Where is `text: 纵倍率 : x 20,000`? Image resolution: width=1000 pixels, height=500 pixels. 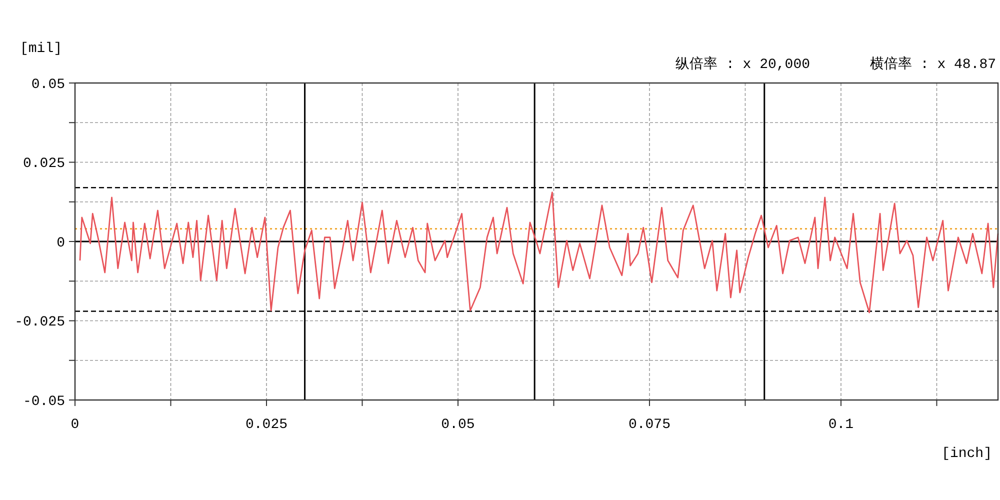 text: 纵倍率 : x 20,000 is located at coordinates (743, 64).